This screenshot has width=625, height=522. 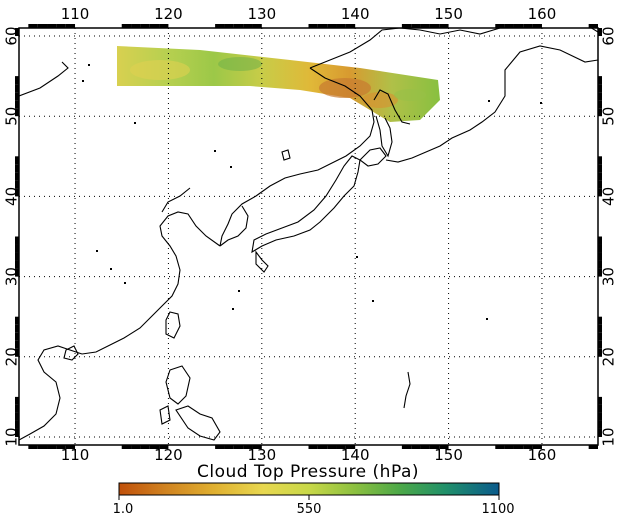 I want to click on lon-label-bottom: 140, so click(x=355, y=455).